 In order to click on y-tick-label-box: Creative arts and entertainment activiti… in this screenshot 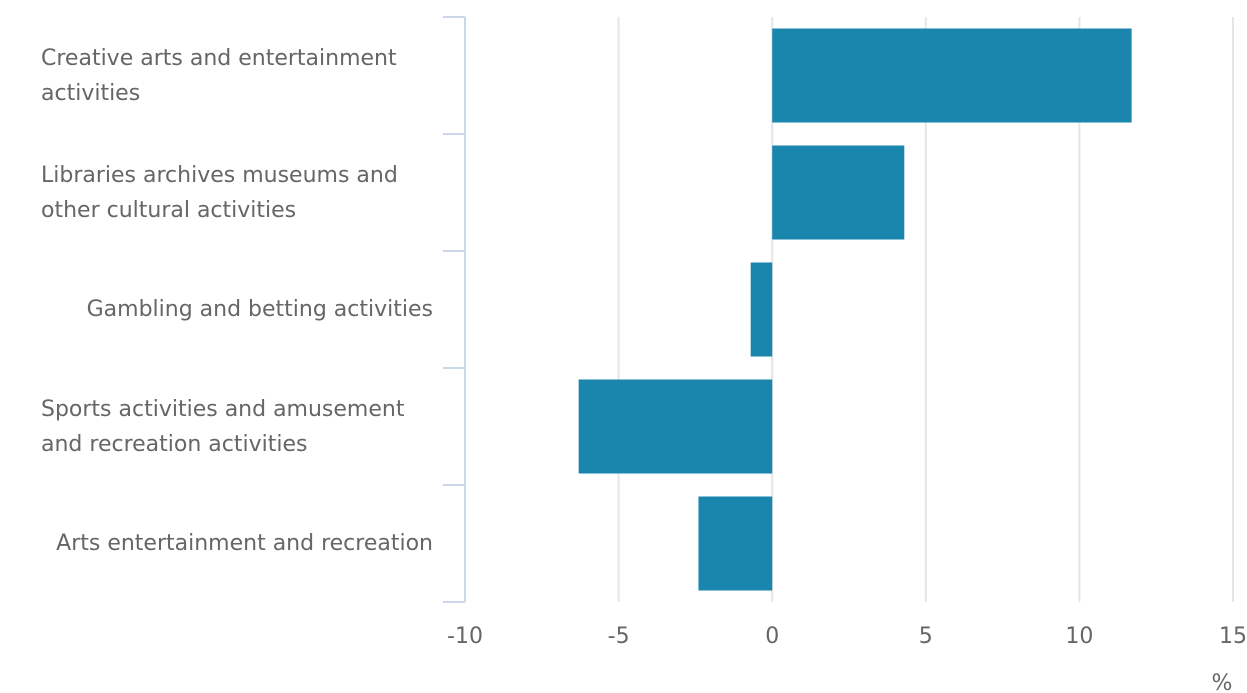, I will do `click(222, 75)`.